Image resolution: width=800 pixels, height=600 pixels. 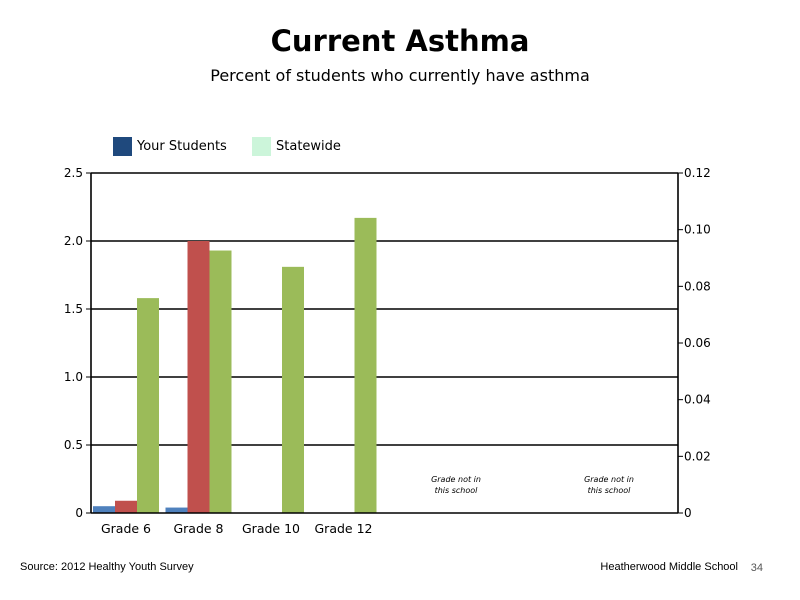 I want to click on y-left-tick-label: 2.0, so click(x=73, y=241).